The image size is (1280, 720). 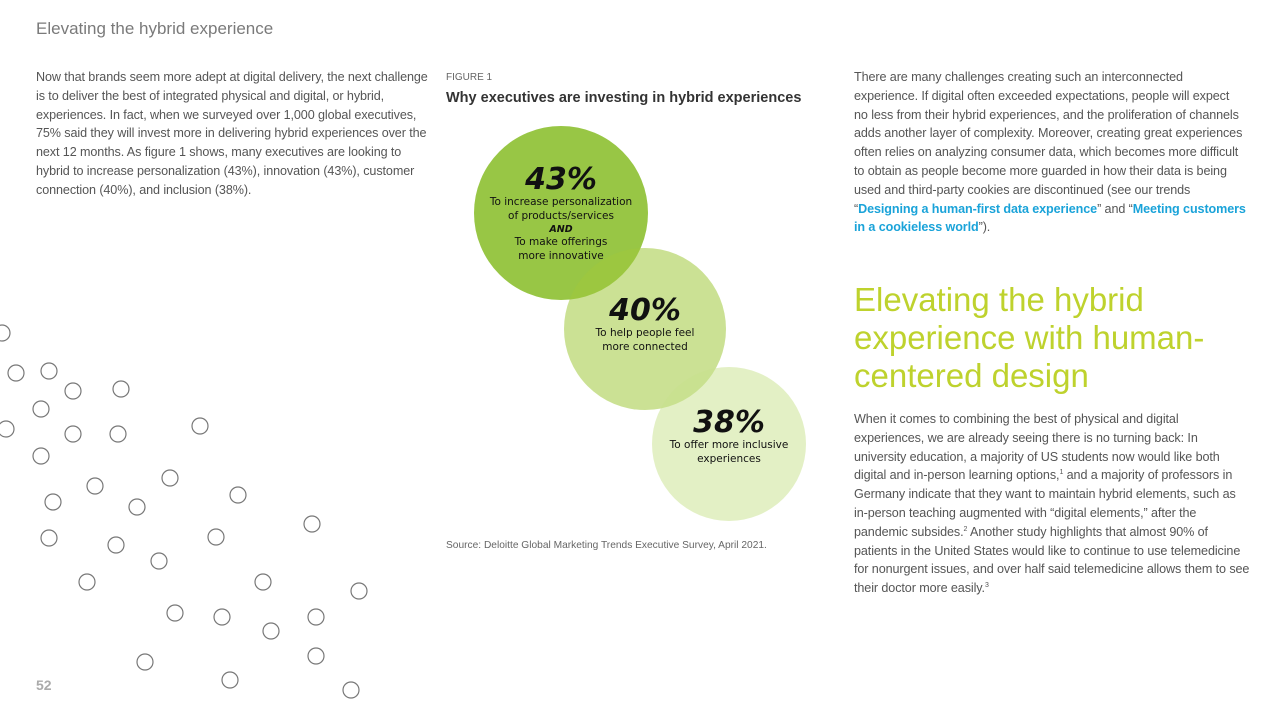 I want to click on stat-value: 40%, so click(x=645, y=310).